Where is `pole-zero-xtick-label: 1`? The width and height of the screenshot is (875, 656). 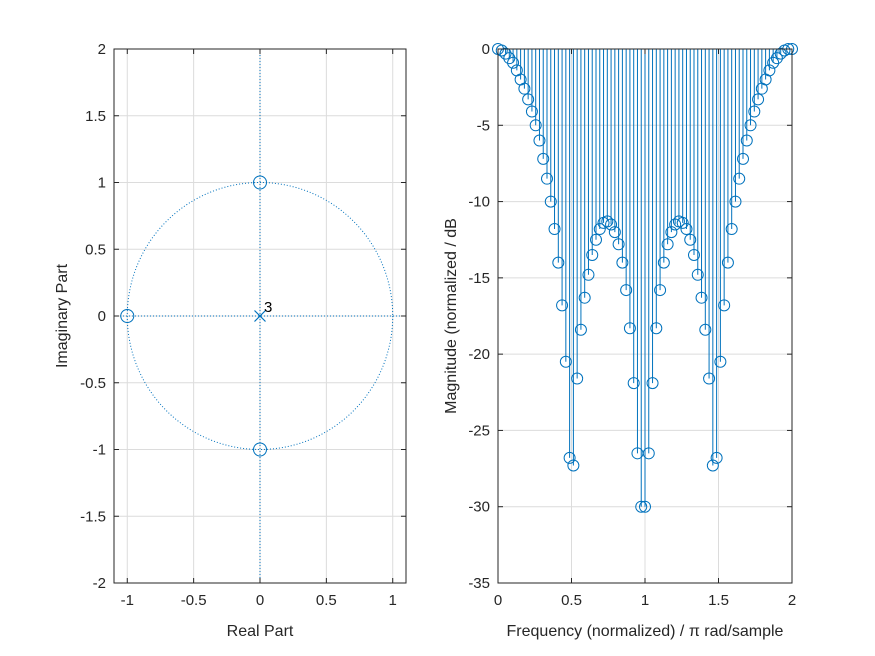 pole-zero-xtick-label: 1 is located at coordinates (393, 600).